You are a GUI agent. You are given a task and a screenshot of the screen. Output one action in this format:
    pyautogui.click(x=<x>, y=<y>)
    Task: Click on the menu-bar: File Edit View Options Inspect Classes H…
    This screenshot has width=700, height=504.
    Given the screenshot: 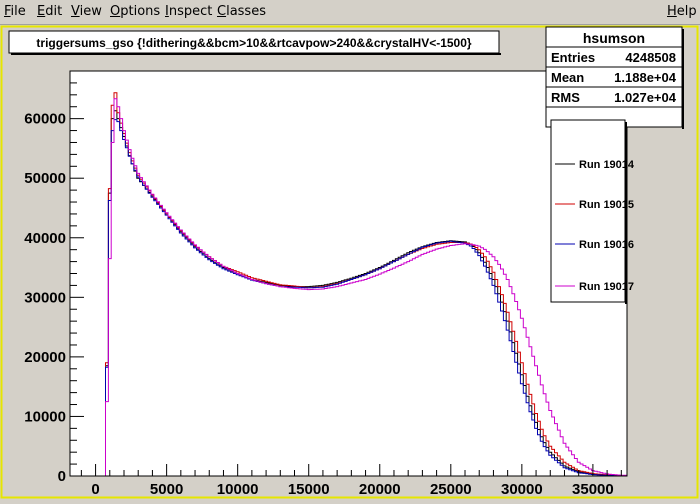 What is the action you would take?
    pyautogui.click(x=350, y=12)
    